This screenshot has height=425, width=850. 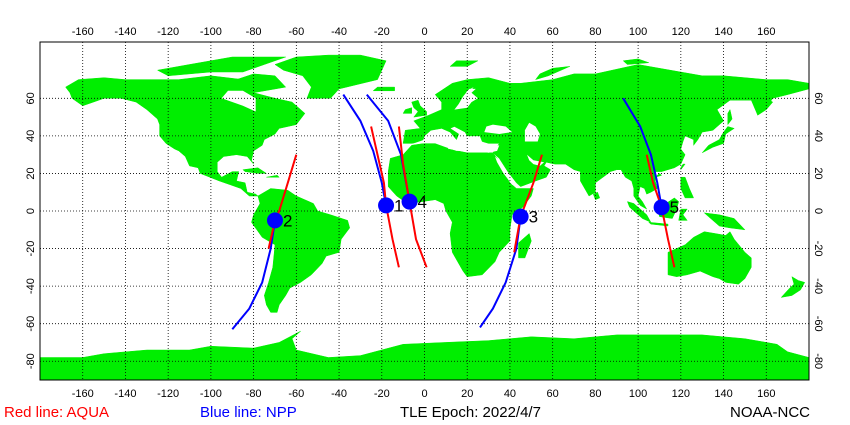 I want to click on sea-red-sea, so click(x=506, y=171).